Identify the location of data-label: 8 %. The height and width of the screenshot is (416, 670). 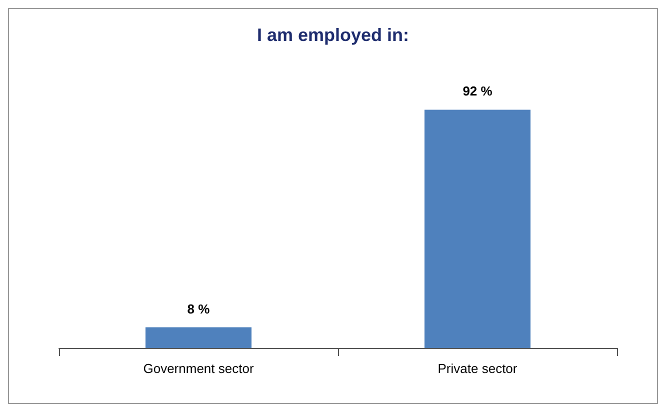
(198, 308).